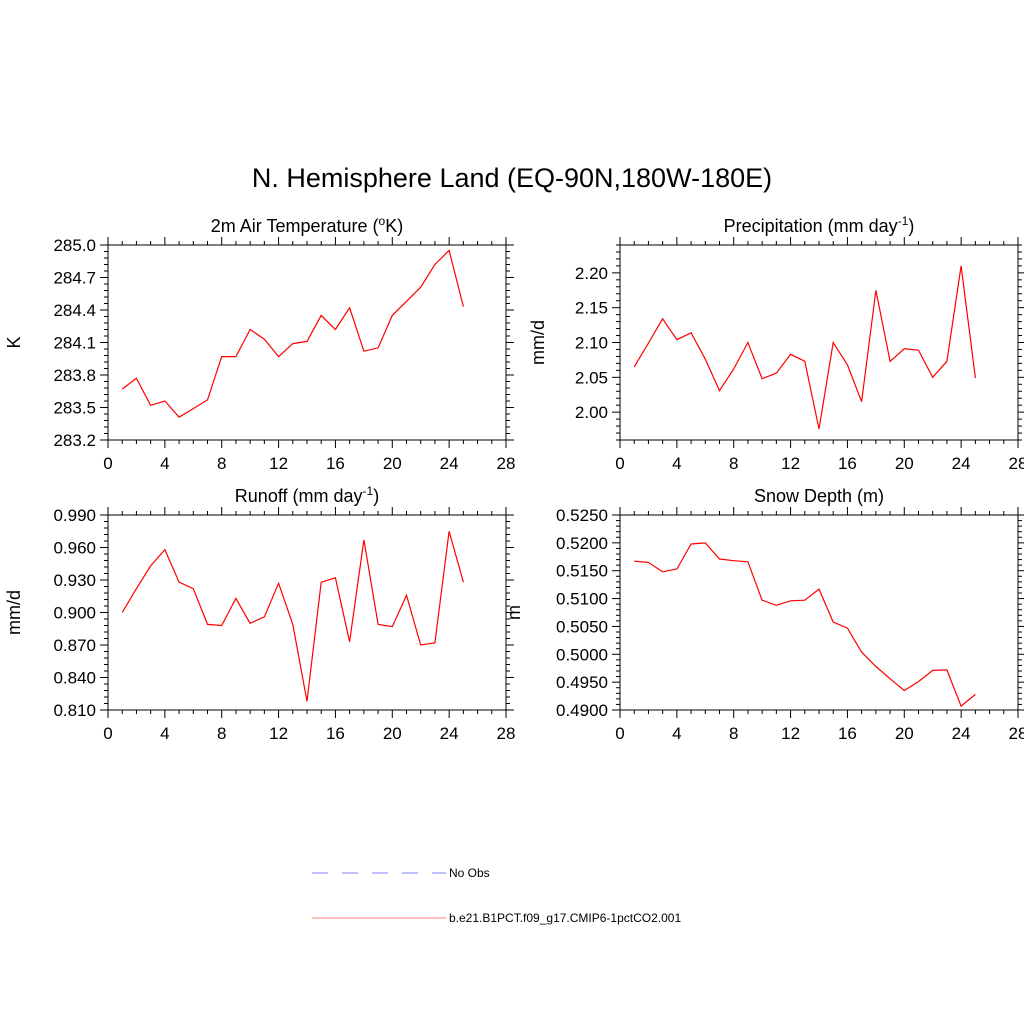  Describe the element at coordinates (512, 178) in the screenshot. I see `figure-title: N. Hemisphere Land (EQ-90N,180W-180E)` at that location.